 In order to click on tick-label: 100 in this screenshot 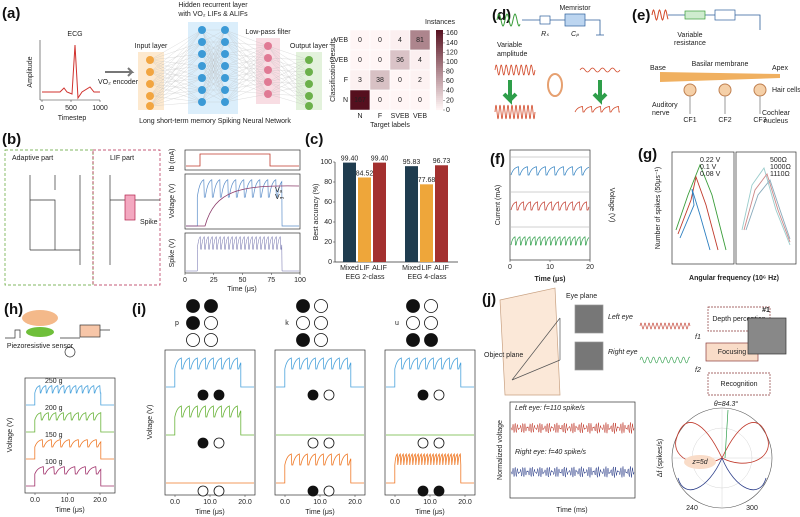, I will do `click(326, 162)`.